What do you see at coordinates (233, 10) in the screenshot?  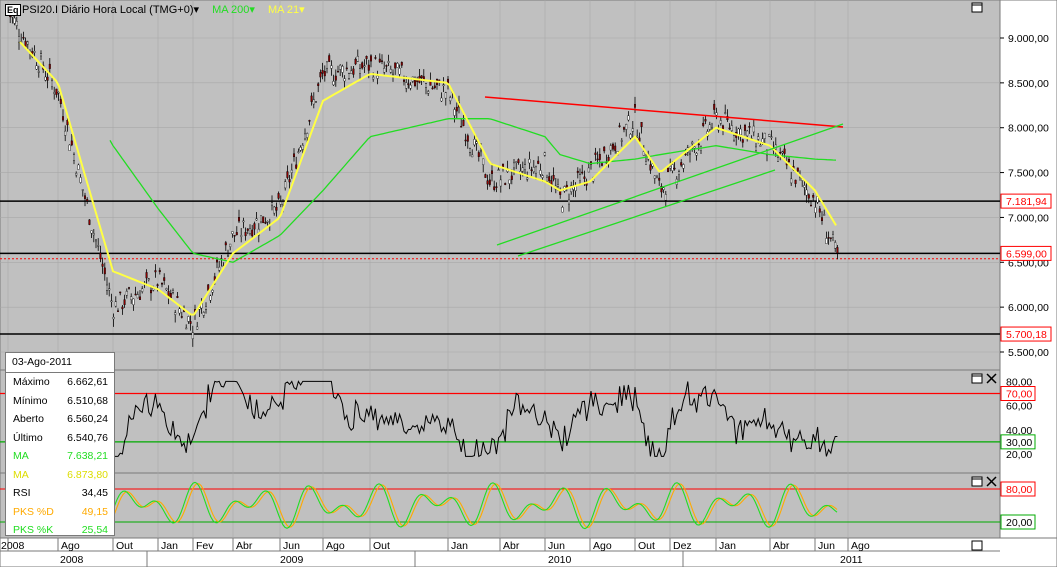 I see `ma200-toggle: MA 200▾` at bounding box center [233, 10].